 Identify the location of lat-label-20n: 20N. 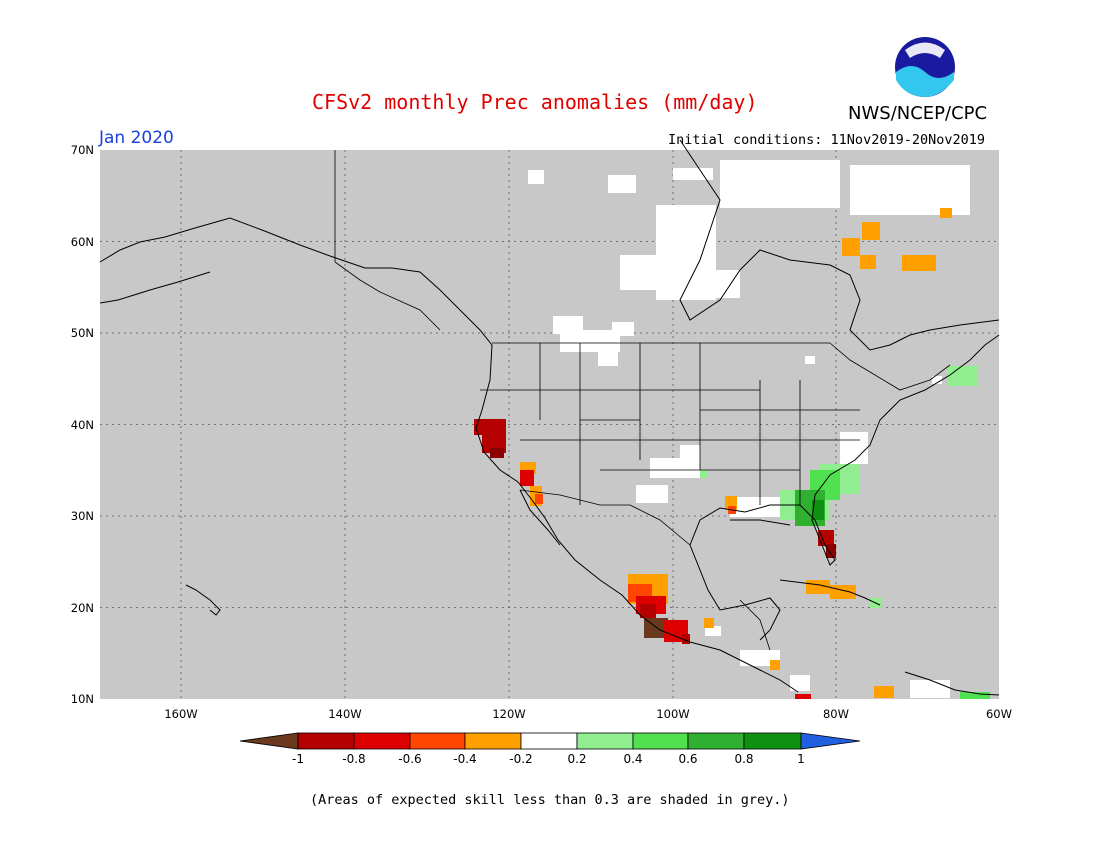
(82, 608).